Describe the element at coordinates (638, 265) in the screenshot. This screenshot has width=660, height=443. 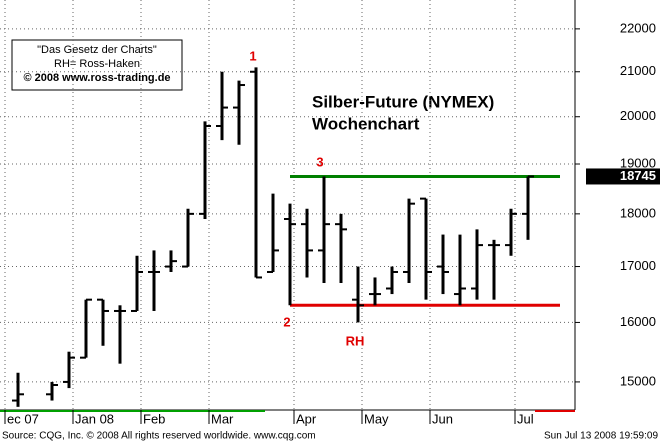
I see `y-tick-label: 17000` at that location.